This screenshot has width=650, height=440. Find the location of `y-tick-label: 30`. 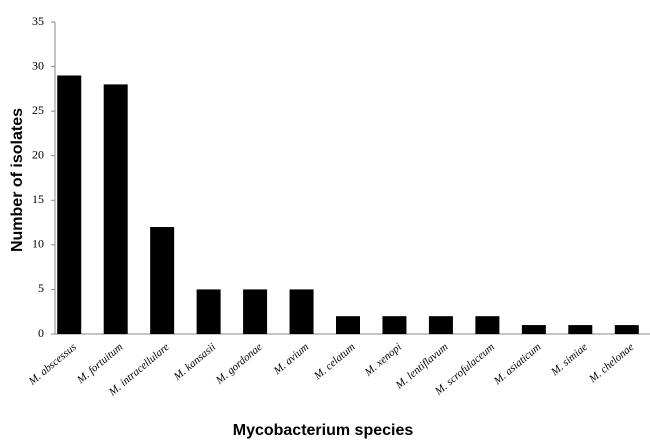

y-tick-label: 30 is located at coordinates (38, 65).